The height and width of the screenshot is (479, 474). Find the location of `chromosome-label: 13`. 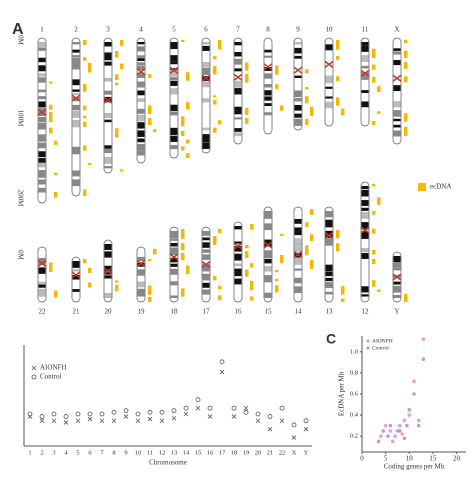

chromosome-label: 13 is located at coordinates (330, 312).